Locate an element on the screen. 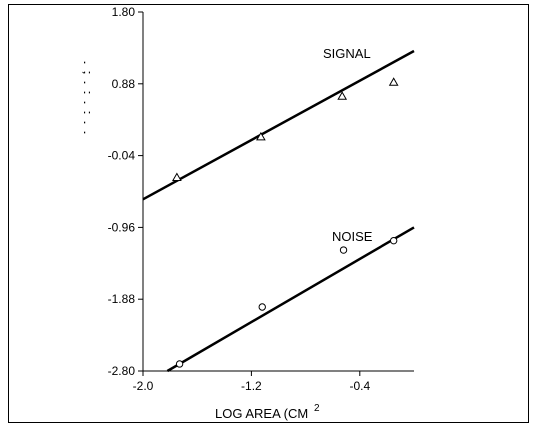 Image resolution: width=540 pixels, height=429 pixels. x-axis-title-superscript: 2 is located at coordinates (317, 408).